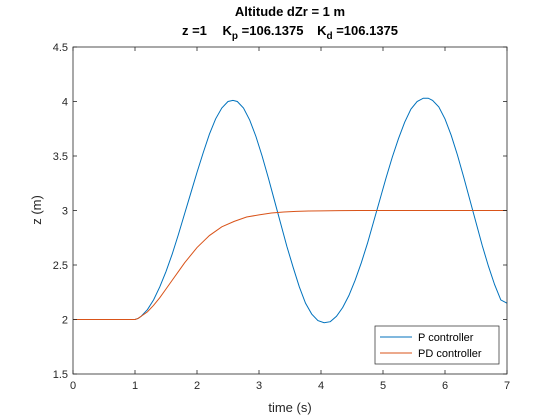 The height and width of the screenshot is (420, 560). Describe the element at coordinates (259, 386) in the screenshot. I see `x-tick-label: 3` at that location.